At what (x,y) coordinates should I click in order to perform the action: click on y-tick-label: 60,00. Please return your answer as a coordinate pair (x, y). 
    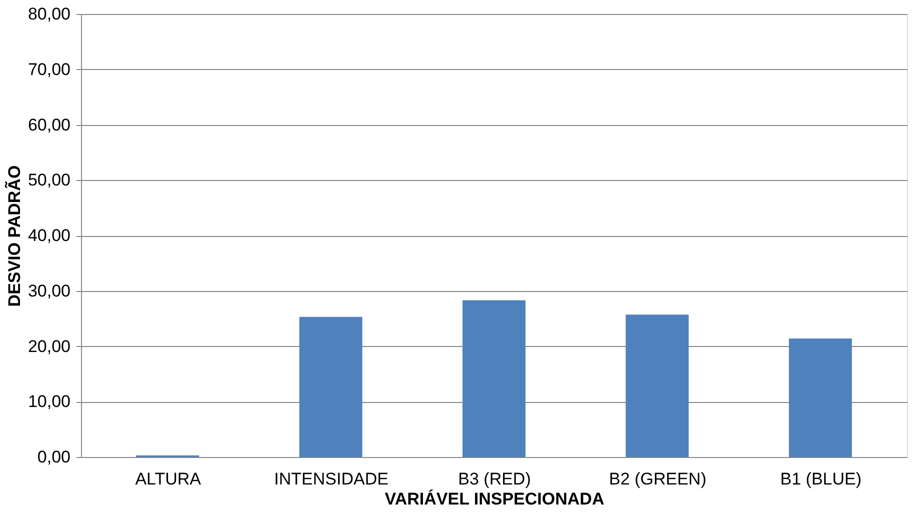
    Looking at the image, I should click on (49, 124).